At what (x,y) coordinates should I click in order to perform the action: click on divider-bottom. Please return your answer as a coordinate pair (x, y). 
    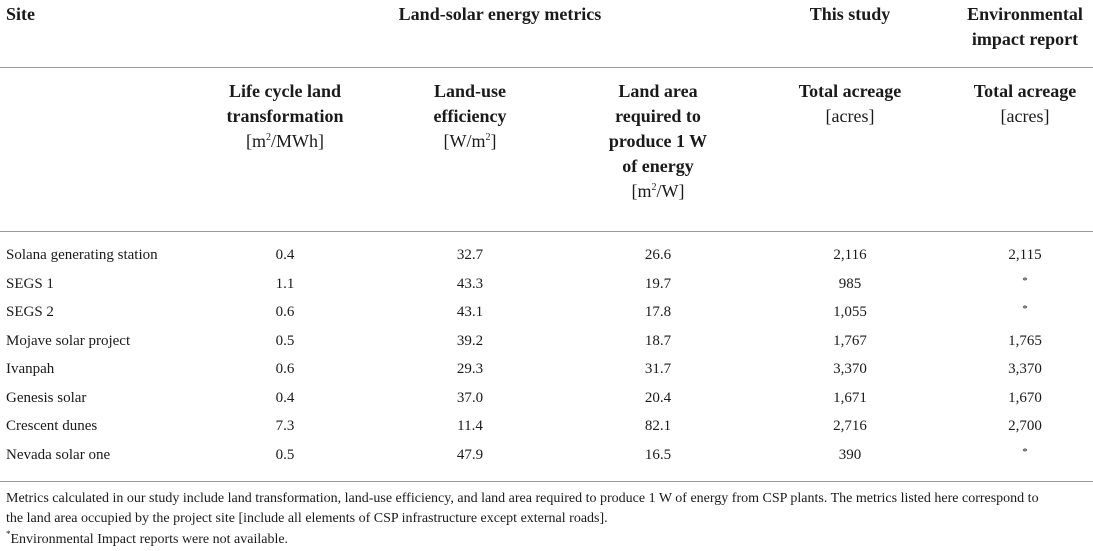
    Looking at the image, I should click on (546, 481).